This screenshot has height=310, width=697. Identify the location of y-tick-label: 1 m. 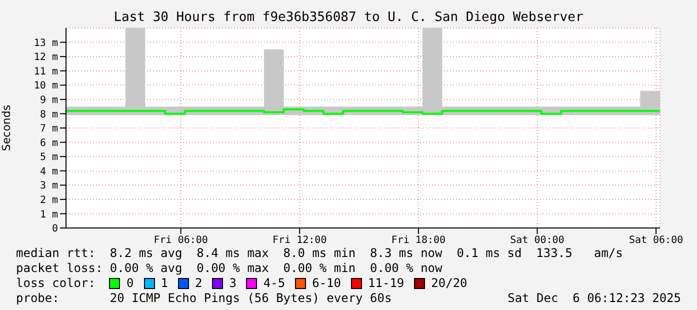
(49, 214).